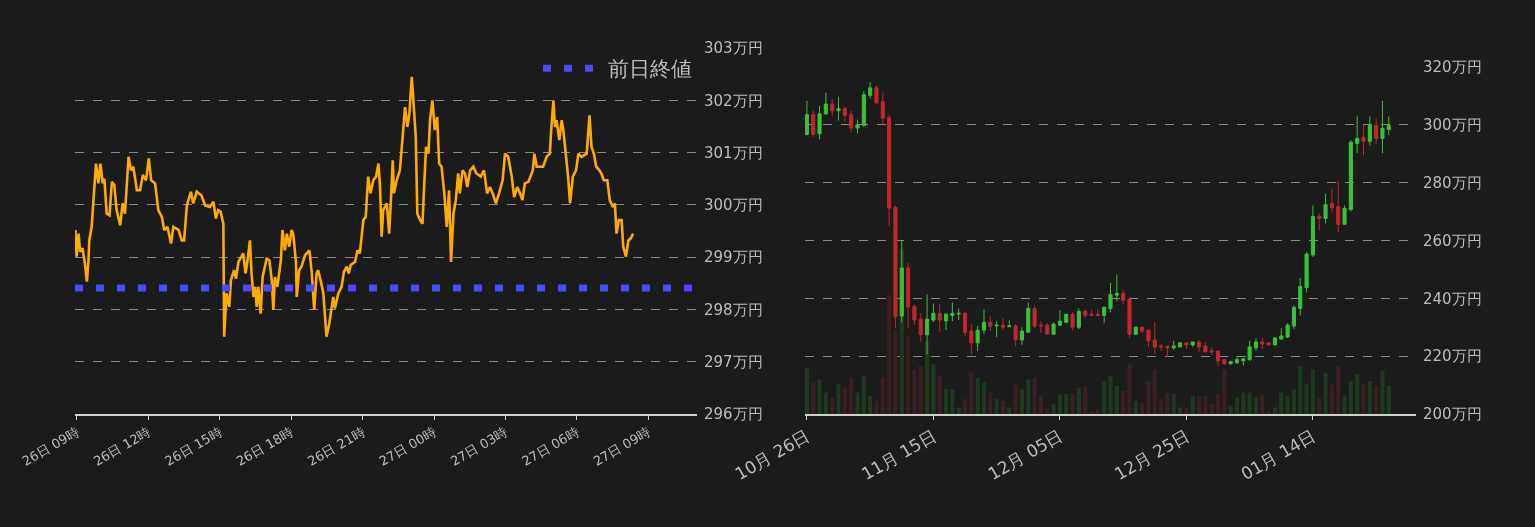 Image resolution: width=1535 pixels, height=527 pixels. Describe the element at coordinates (1452, 298) in the screenshot. I see `y-tick-label: 240万円` at that location.